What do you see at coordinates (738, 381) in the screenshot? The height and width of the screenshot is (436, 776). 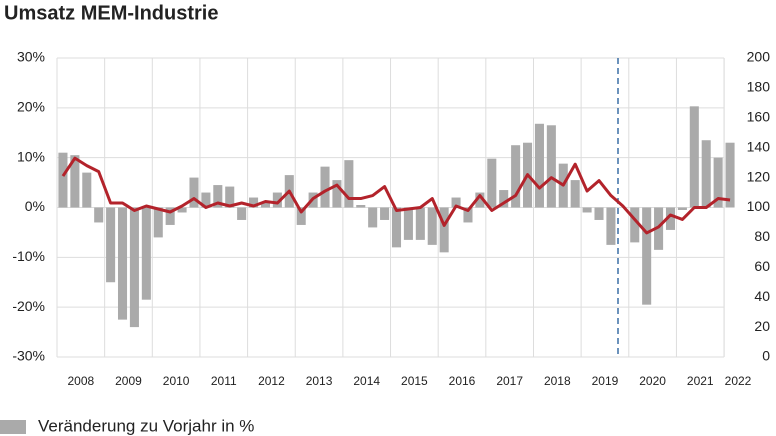 I see `x-tick-label: 2022` at bounding box center [738, 381].